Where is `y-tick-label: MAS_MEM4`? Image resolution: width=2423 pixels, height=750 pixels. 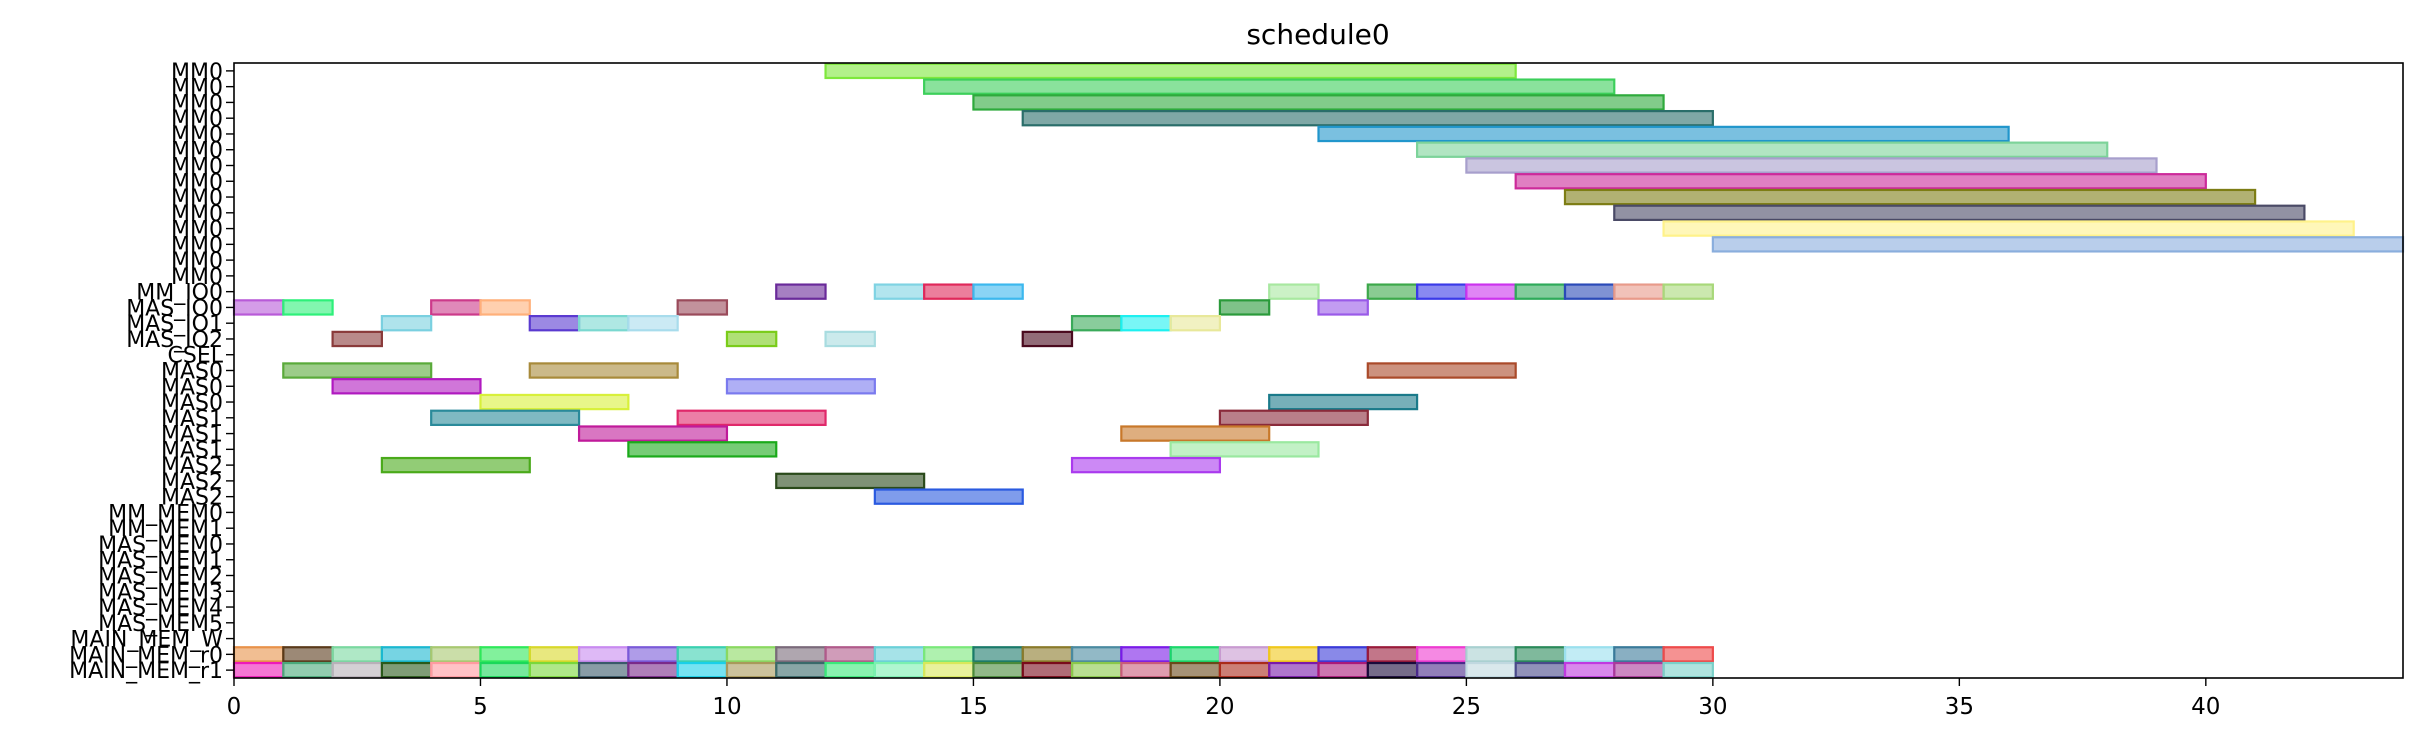 y-tick-label: MAS_MEM4 is located at coordinates (160, 608).